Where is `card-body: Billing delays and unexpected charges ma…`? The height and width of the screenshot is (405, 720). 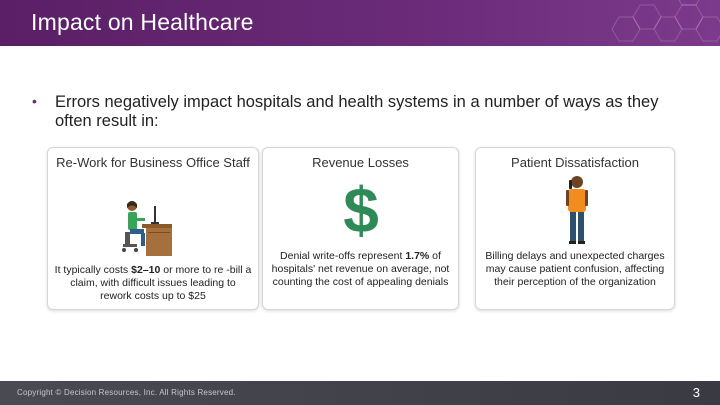 card-body: Billing delays and unexpected charges ma… is located at coordinates (575, 269).